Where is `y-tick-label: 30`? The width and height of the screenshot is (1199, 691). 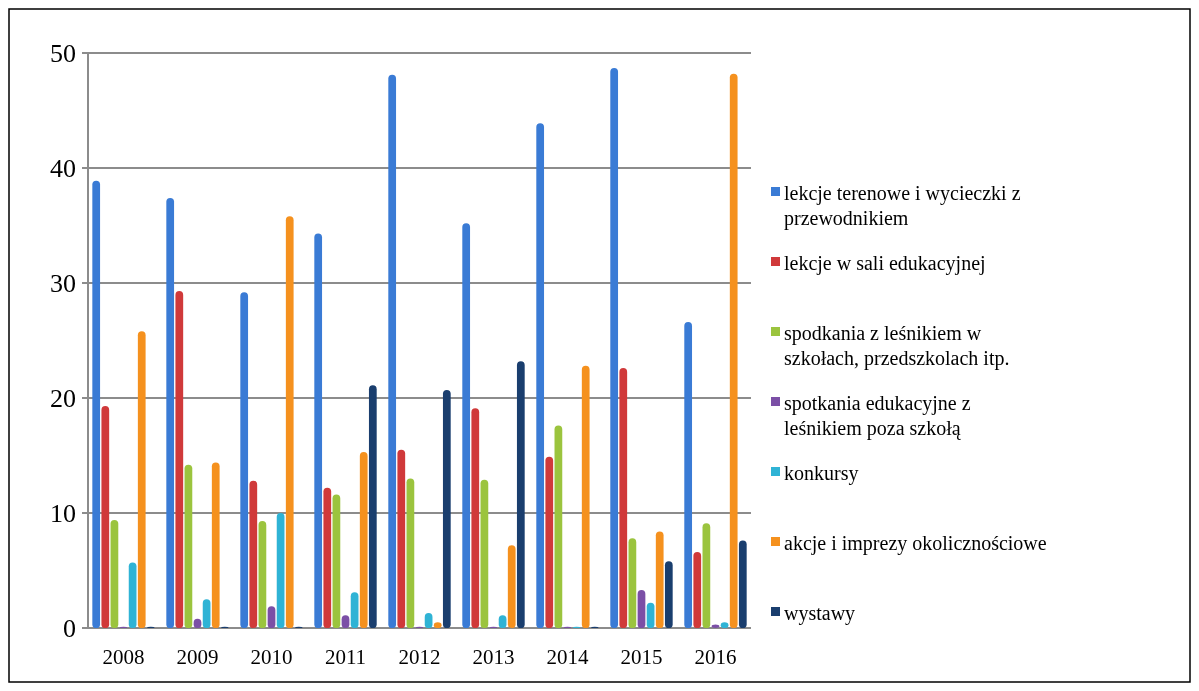
y-tick-label: 30 is located at coordinates (63, 284).